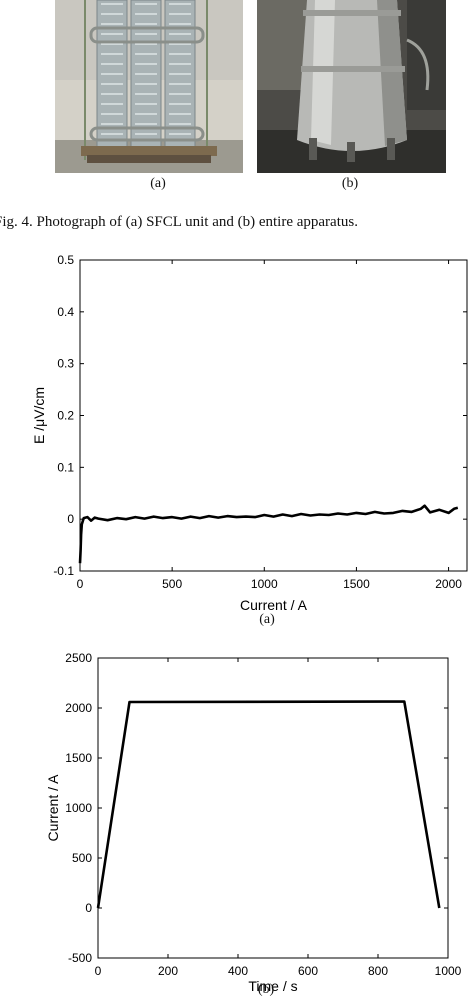  Describe the element at coordinates (448, 584) in the screenshot. I see `x-tick-label: 2000` at that location.